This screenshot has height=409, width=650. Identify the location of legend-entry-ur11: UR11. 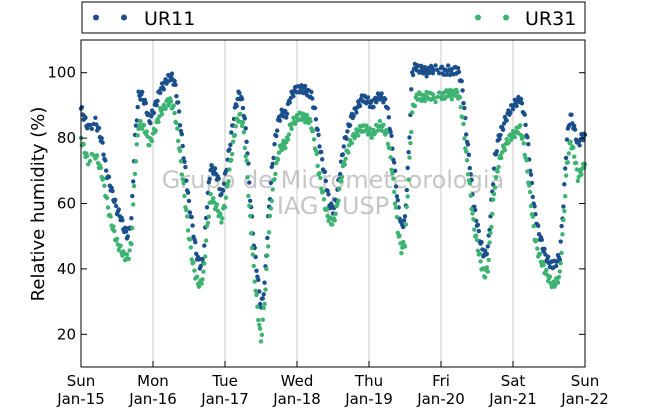
(144, 19).